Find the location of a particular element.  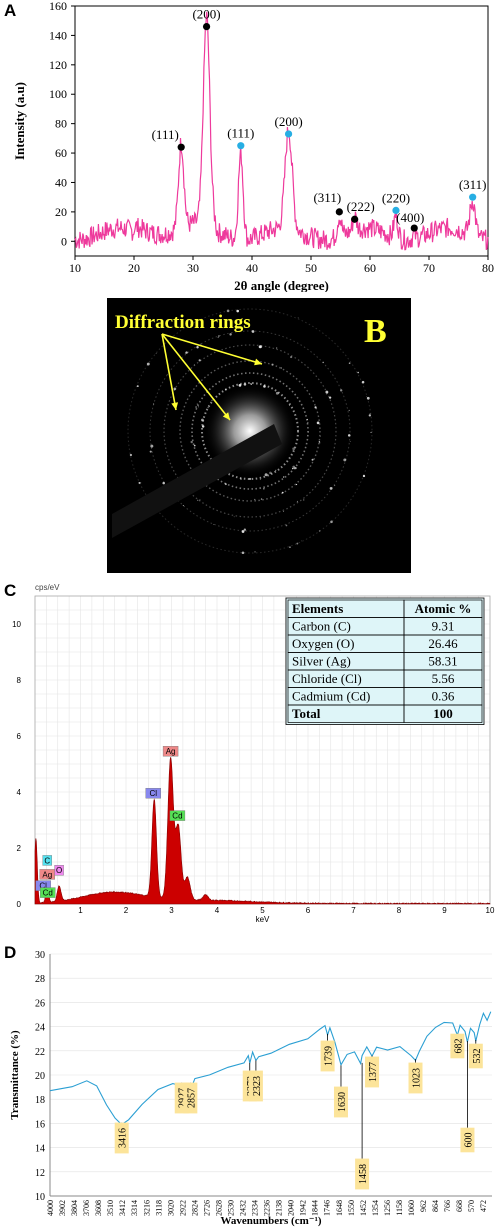

x-tick-label: 30 is located at coordinates (193, 268).